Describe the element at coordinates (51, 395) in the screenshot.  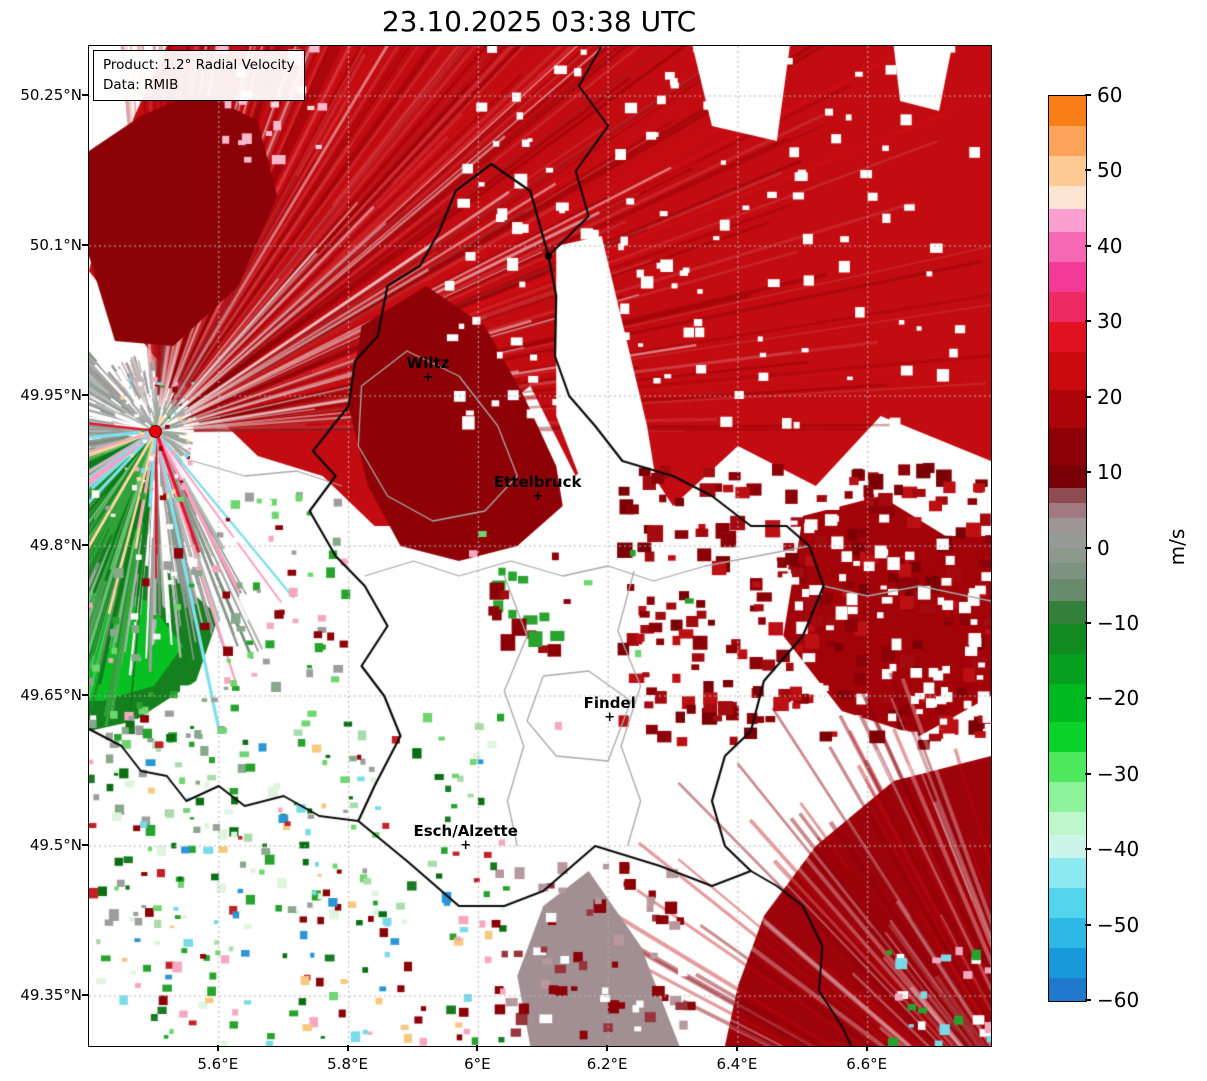
I see `lat-tick-label: 49.95°N` at that location.